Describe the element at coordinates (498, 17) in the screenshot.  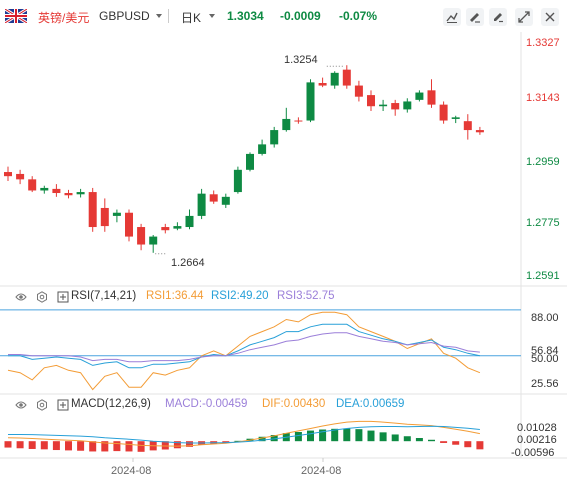
I see `pen-icon` at that location.